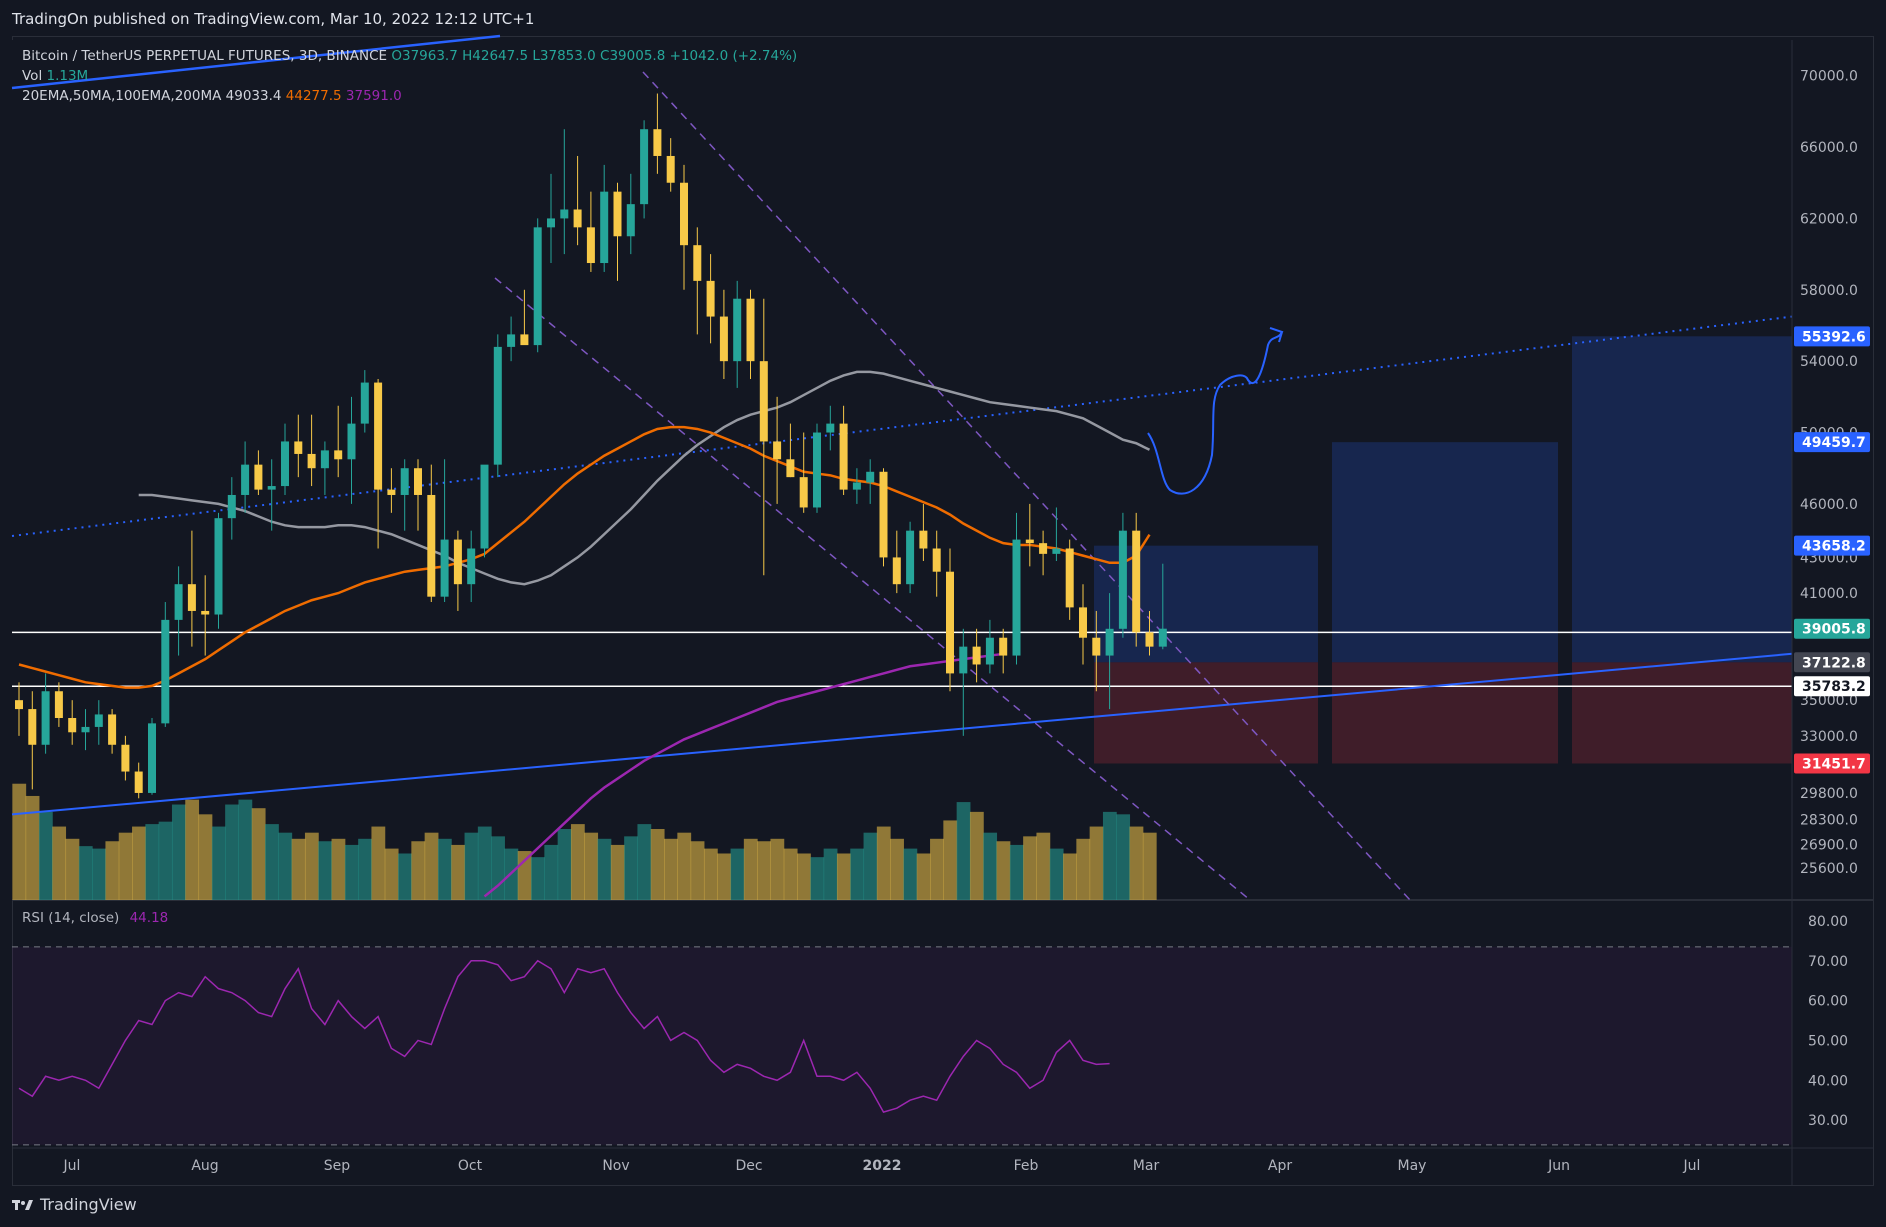  I want to click on ma200-line, so click(743, 775).